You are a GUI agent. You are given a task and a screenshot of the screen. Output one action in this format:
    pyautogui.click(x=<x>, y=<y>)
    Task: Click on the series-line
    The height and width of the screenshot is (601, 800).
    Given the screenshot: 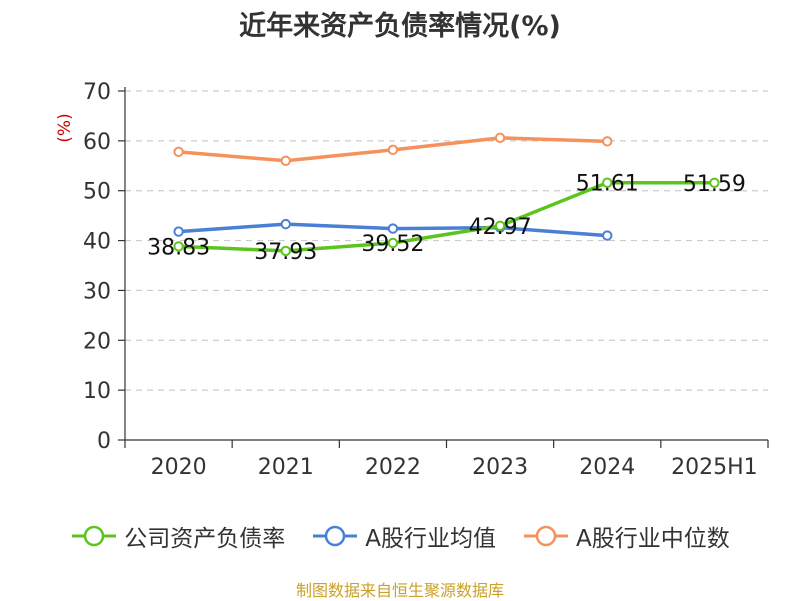 What is the action you would take?
    pyautogui.click(x=446, y=216)
    